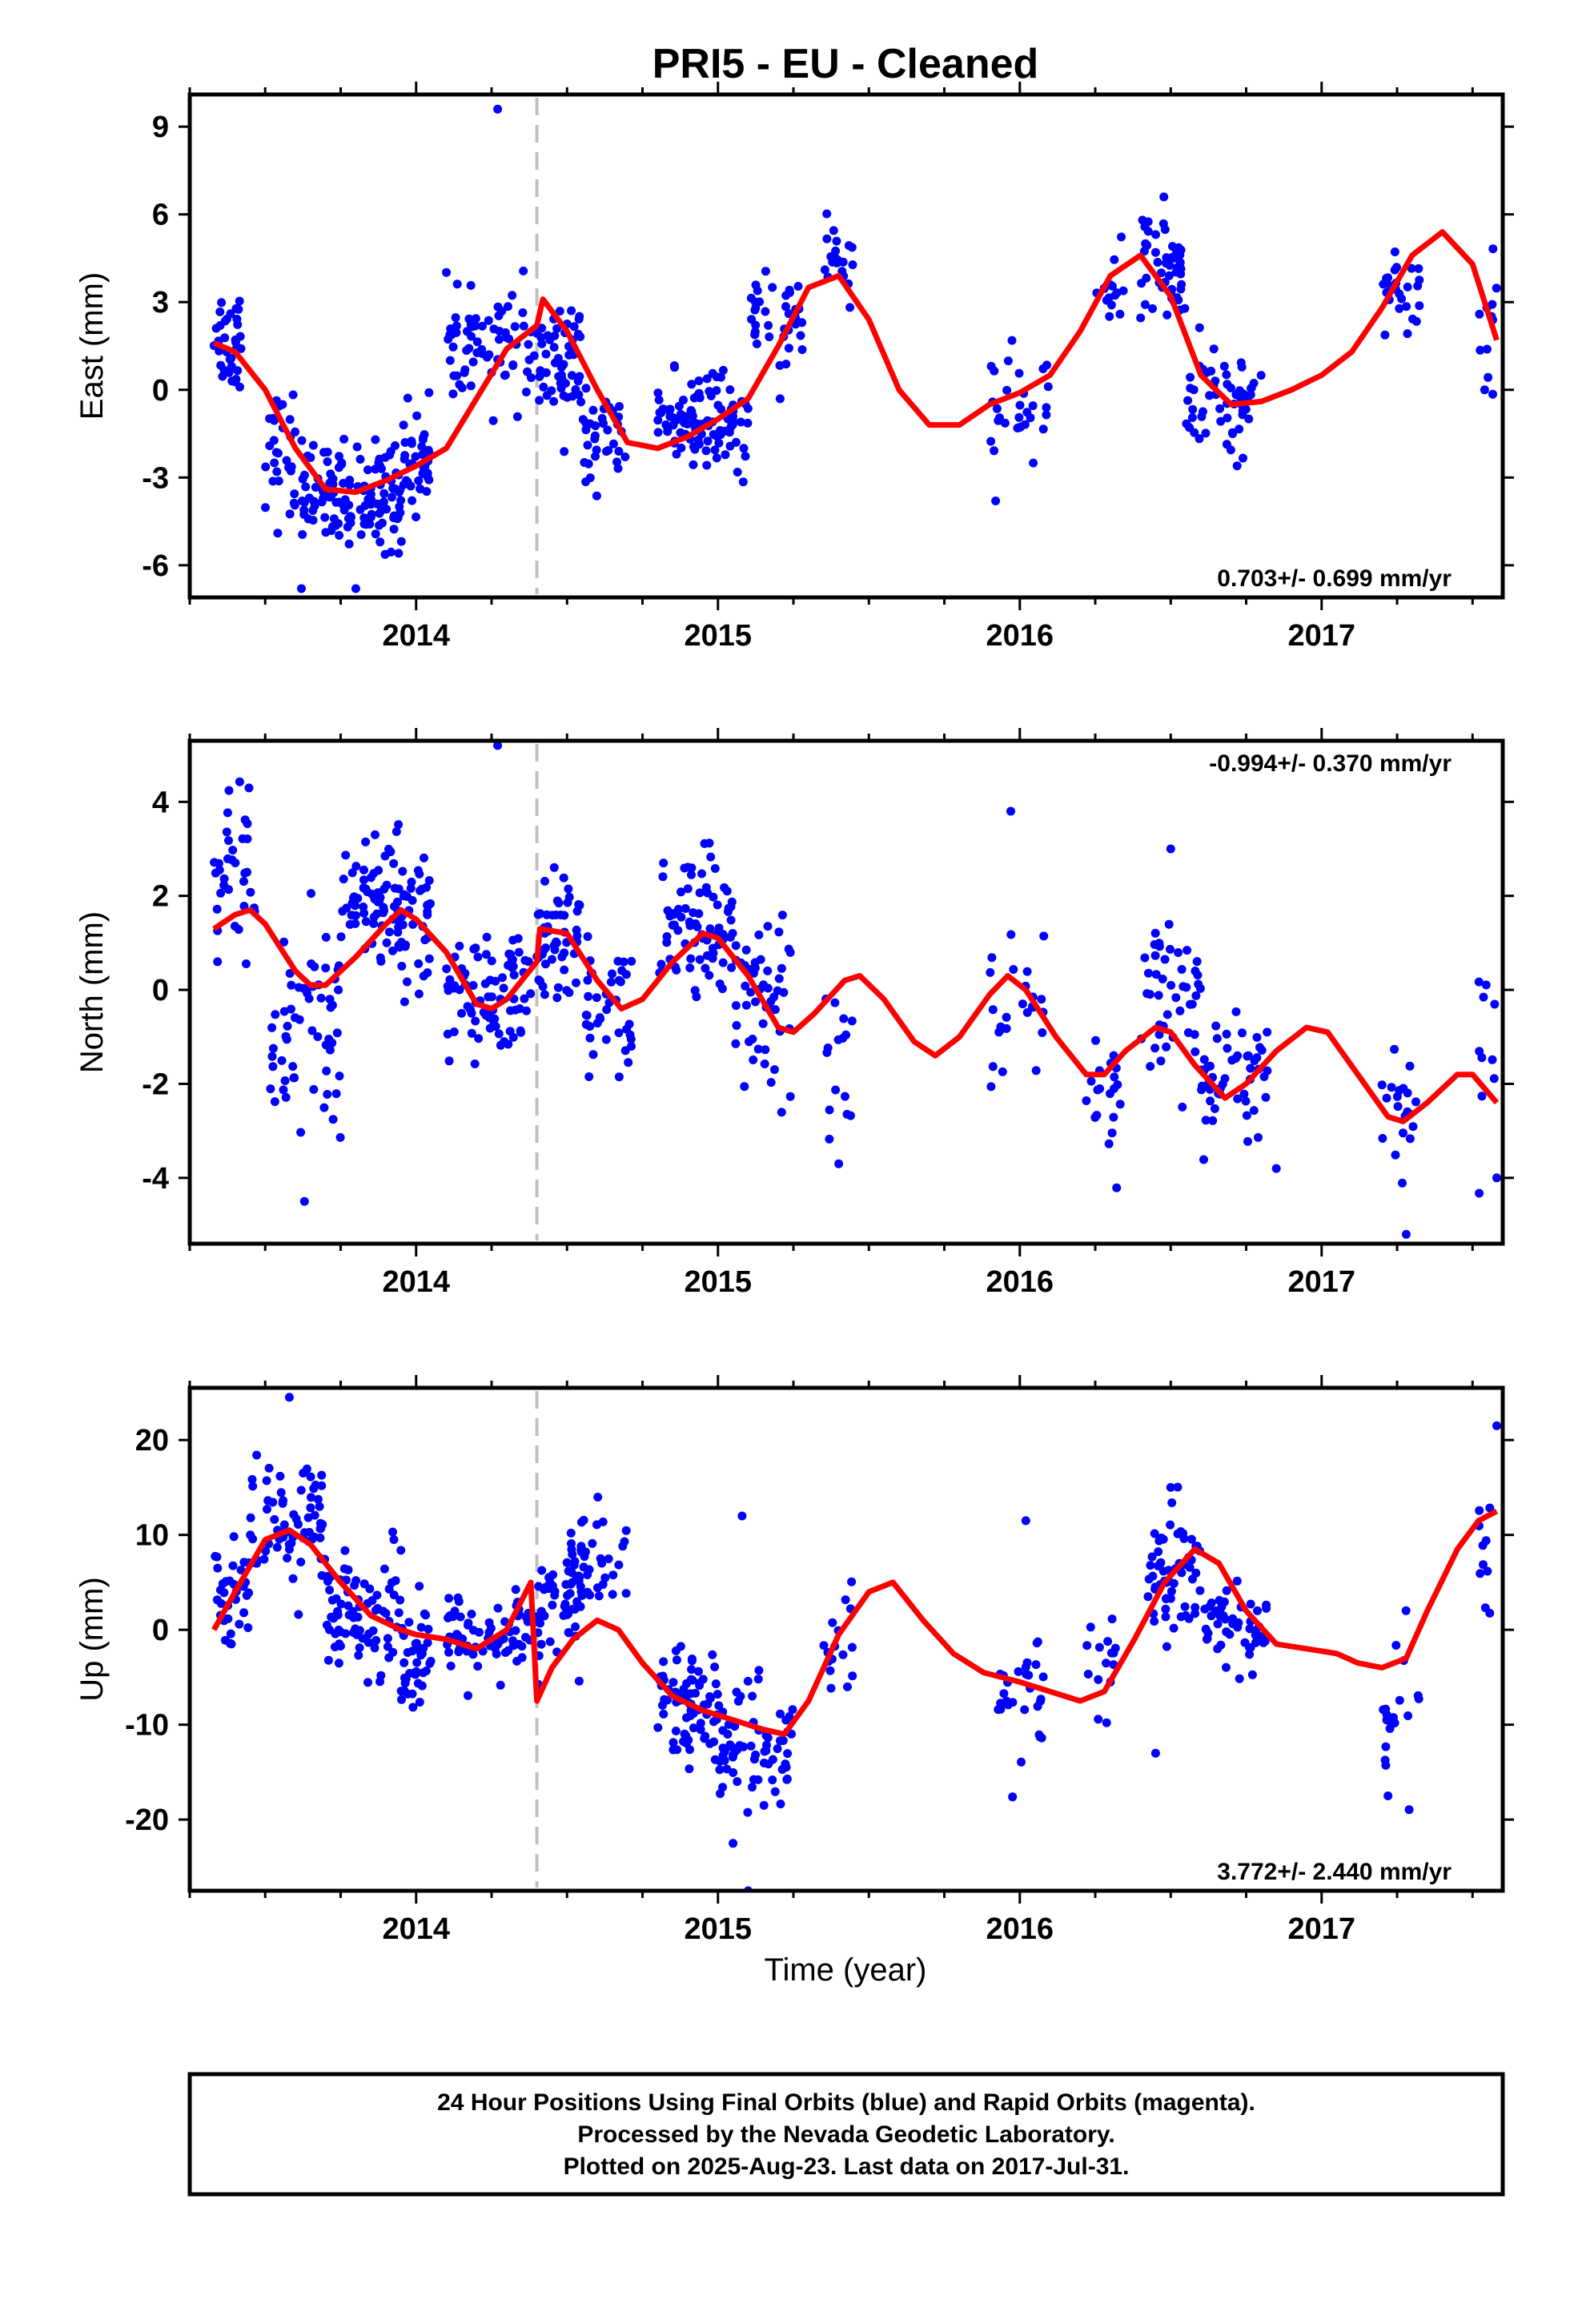 This screenshot has height=2324, width=1582. What do you see at coordinates (92, 1639) in the screenshot?
I see `up-axis-label: Up (mm)` at bounding box center [92, 1639].